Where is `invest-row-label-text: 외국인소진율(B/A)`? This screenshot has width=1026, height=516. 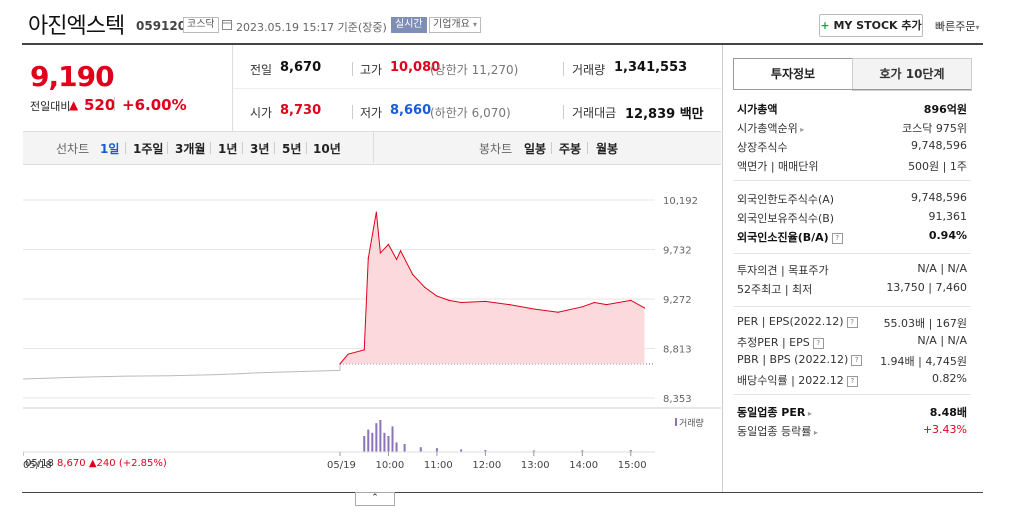
invest-row-label-text: 외국인소진율(B/A) is located at coordinates (783, 237).